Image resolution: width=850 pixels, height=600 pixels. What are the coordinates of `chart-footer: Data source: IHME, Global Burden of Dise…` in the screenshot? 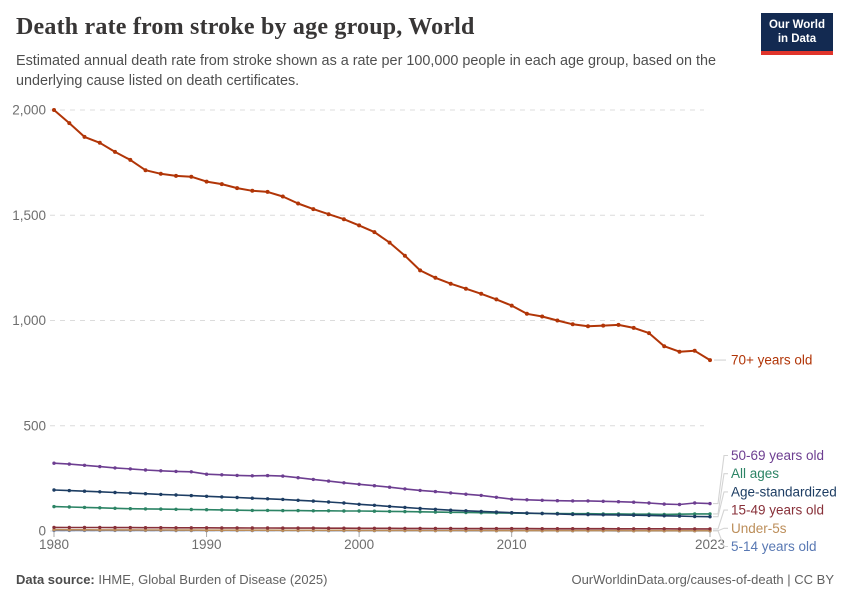 It's located at (425, 579).